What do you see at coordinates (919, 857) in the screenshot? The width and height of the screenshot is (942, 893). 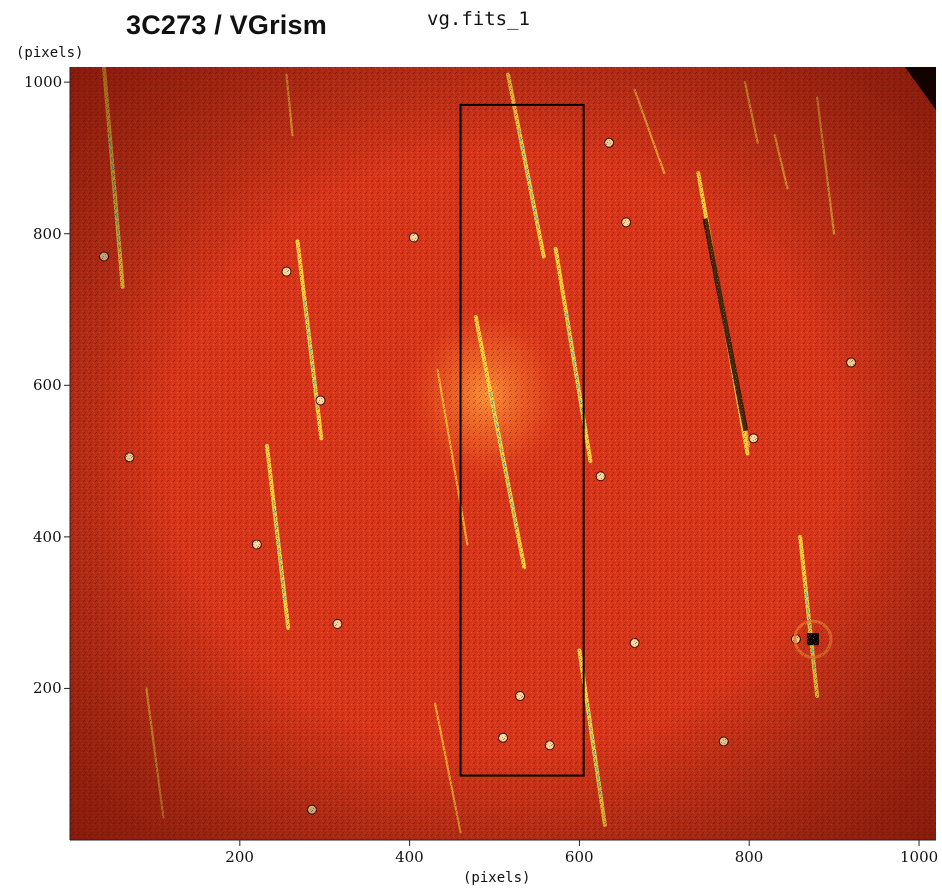 I see `x-tick-label: 1000` at bounding box center [919, 857].